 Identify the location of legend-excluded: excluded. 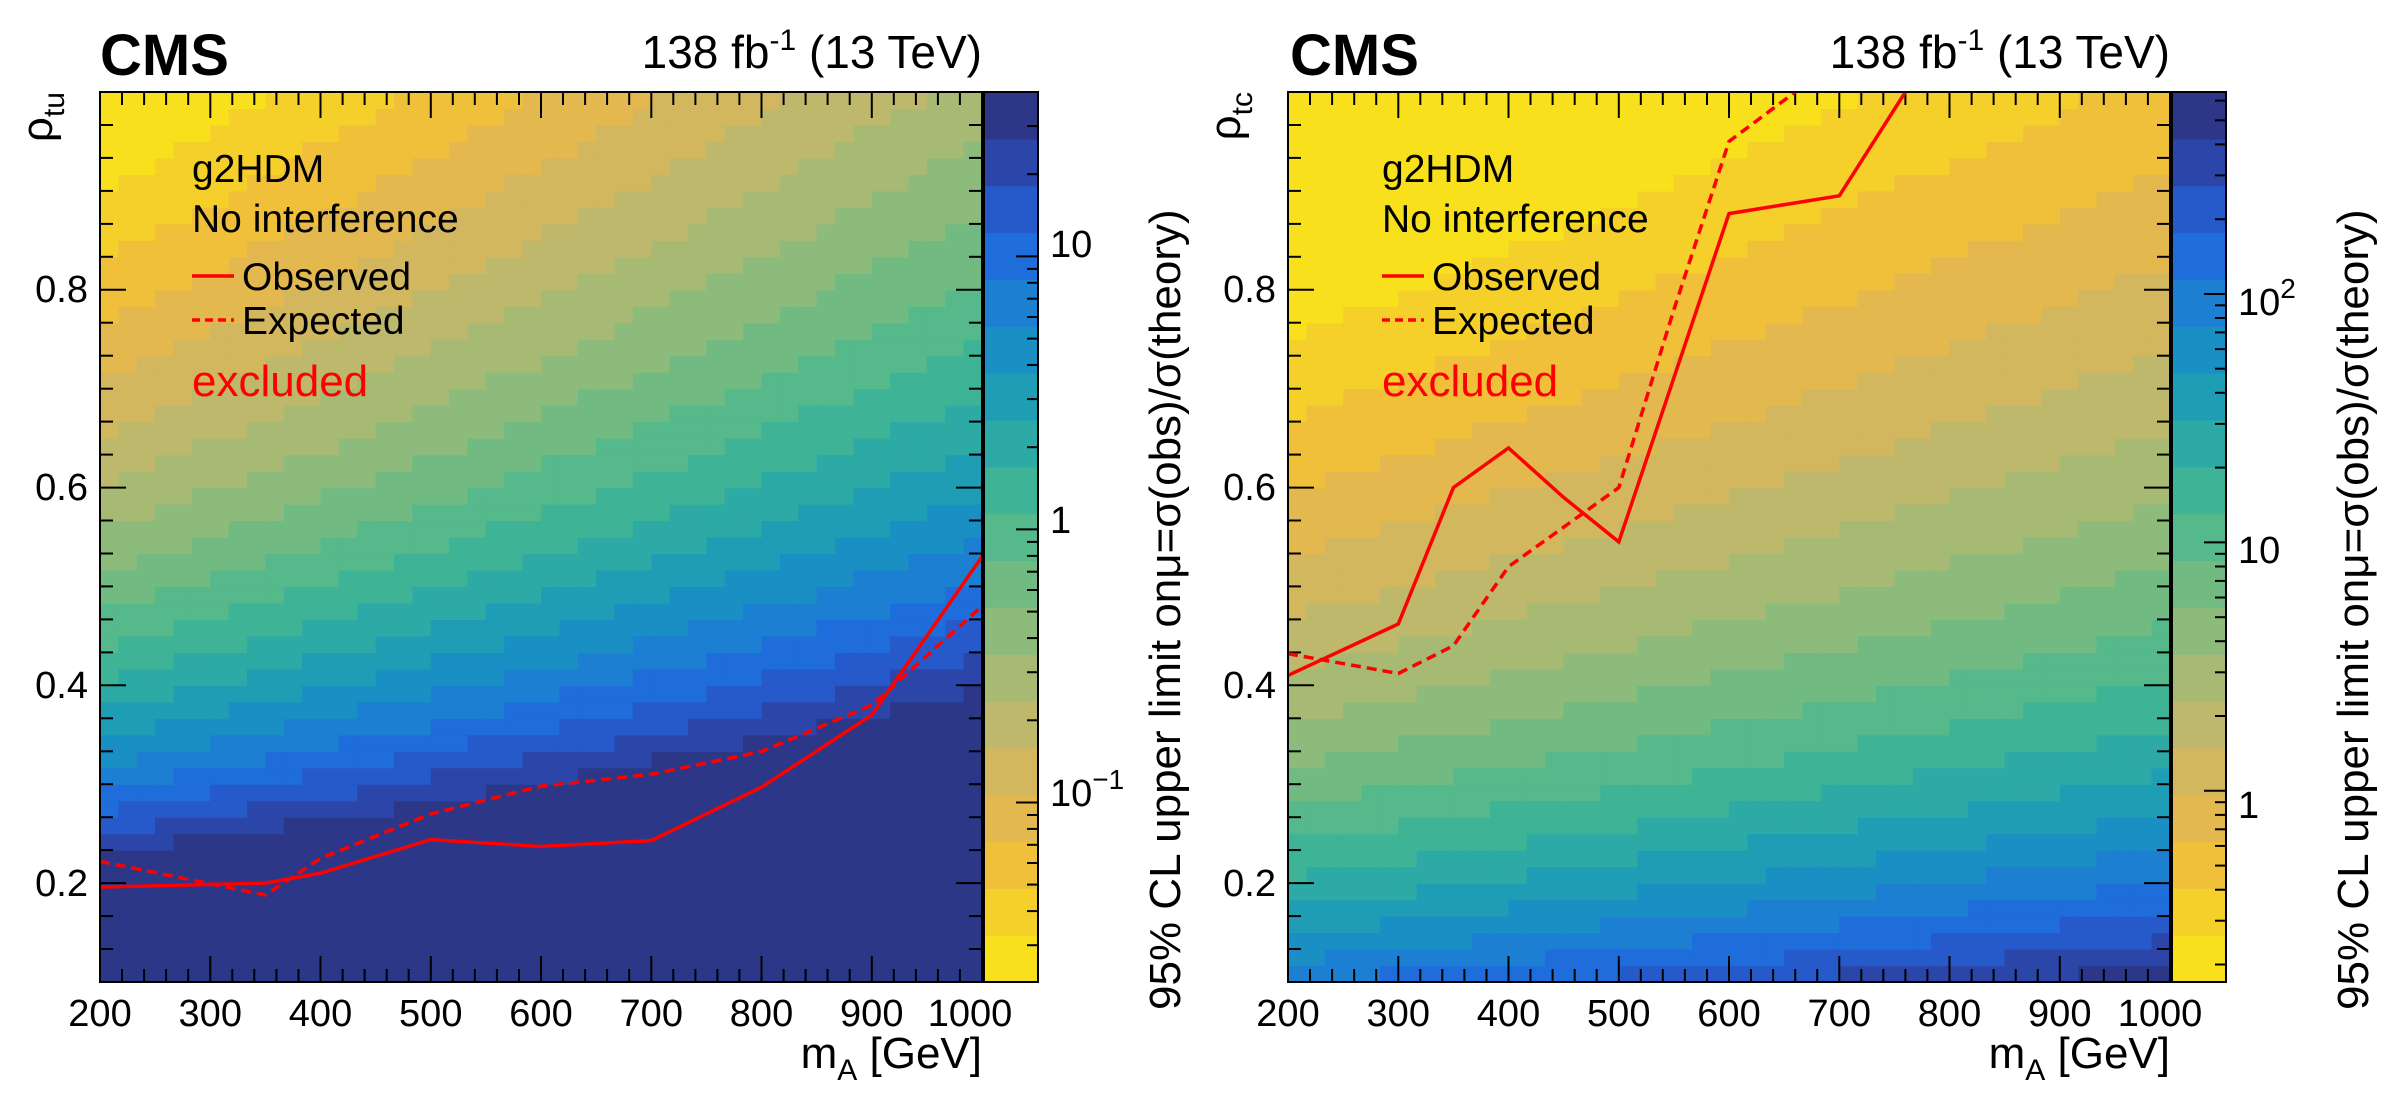
(280, 381).